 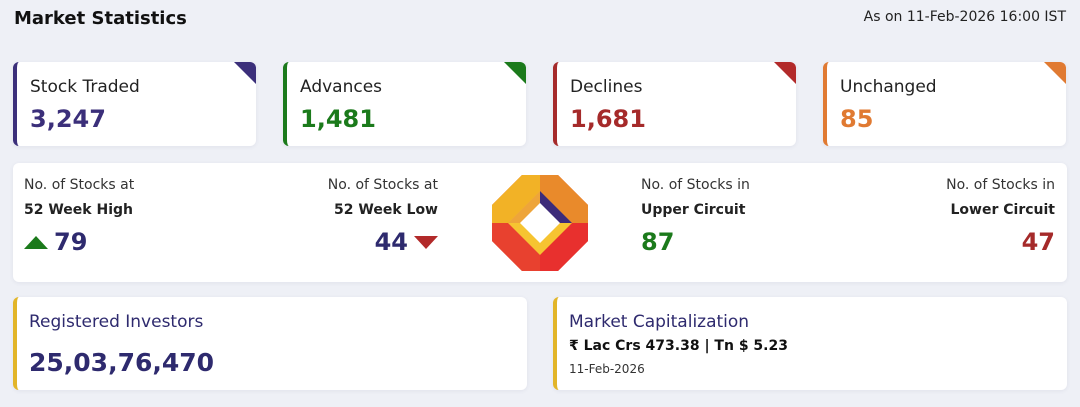 I want to click on week52-low-value: 44, so click(x=391, y=242).